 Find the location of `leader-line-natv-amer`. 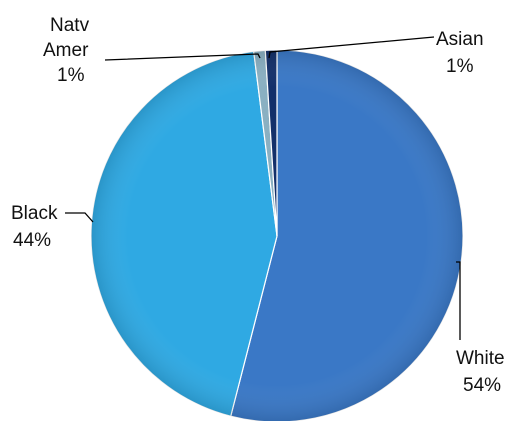

leader-line-natv-amer is located at coordinates (182, 57).